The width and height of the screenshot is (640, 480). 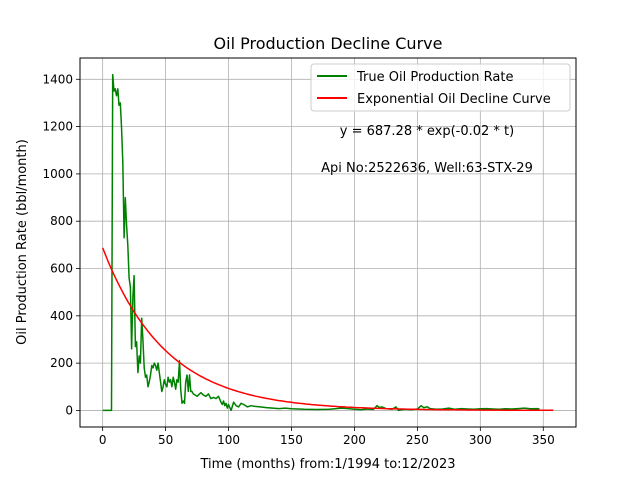 What do you see at coordinates (417, 440) in the screenshot?
I see `x-tick-label: 250` at bounding box center [417, 440].